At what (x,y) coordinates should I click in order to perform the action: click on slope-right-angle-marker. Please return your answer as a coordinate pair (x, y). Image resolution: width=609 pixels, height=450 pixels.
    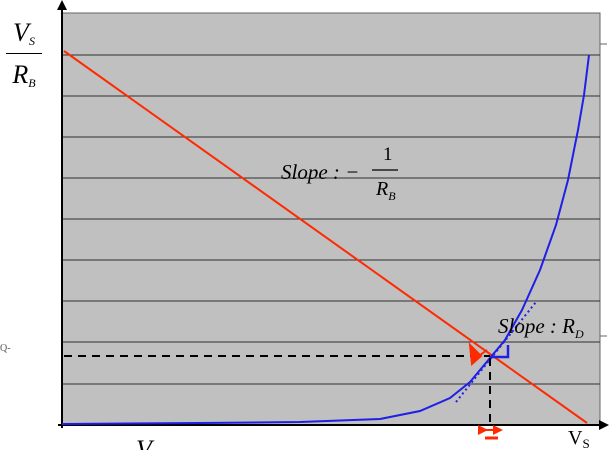
    Looking at the image, I should click on (500, 352).